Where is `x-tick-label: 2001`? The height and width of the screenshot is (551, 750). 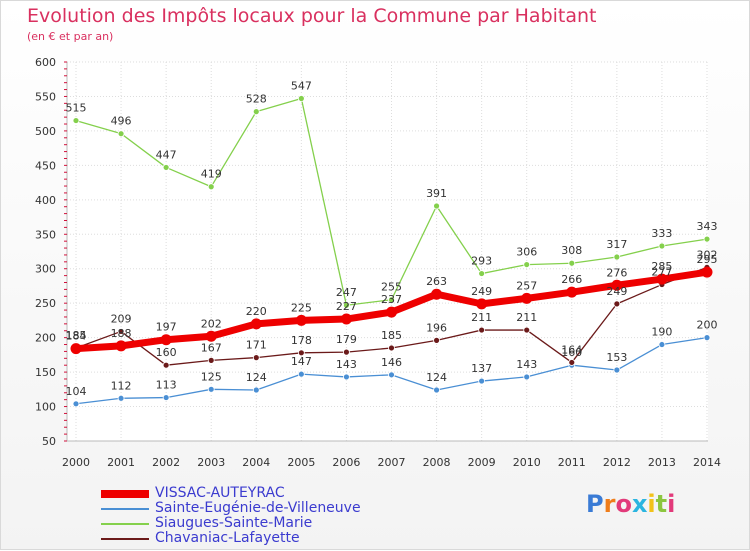
x-tick-label: 2001 is located at coordinates (121, 462).